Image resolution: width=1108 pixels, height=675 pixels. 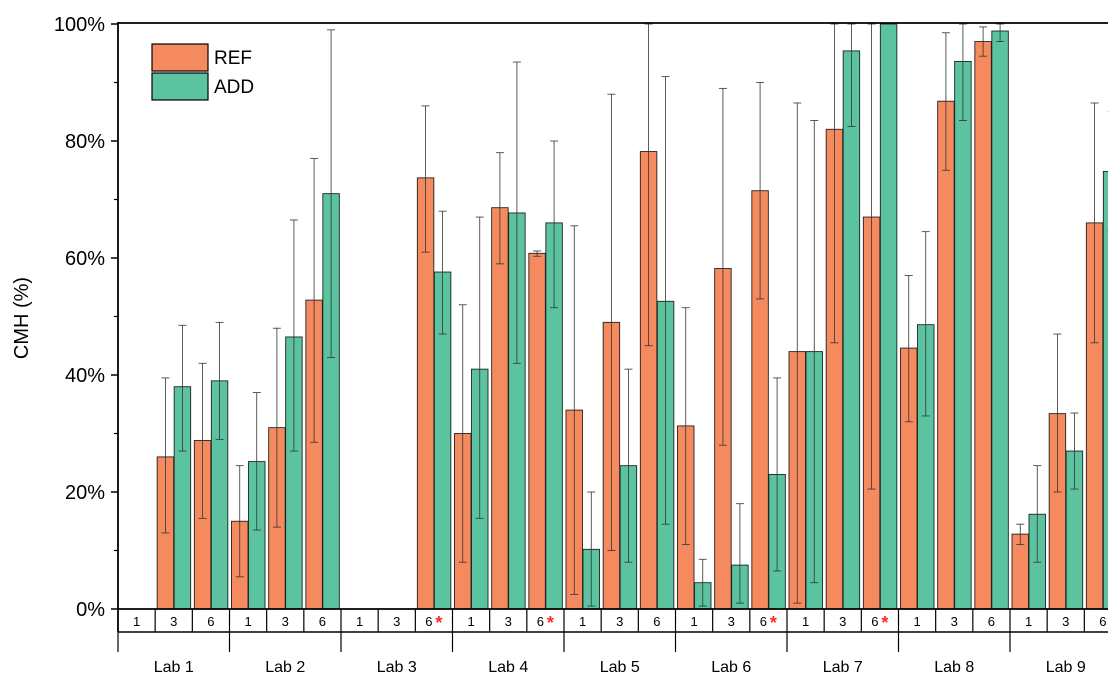 What do you see at coordinates (86, 317) in the screenshot?
I see `y-axis: 0% 20% 40% 60% 80% 100%` at bounding box center [86, 317].